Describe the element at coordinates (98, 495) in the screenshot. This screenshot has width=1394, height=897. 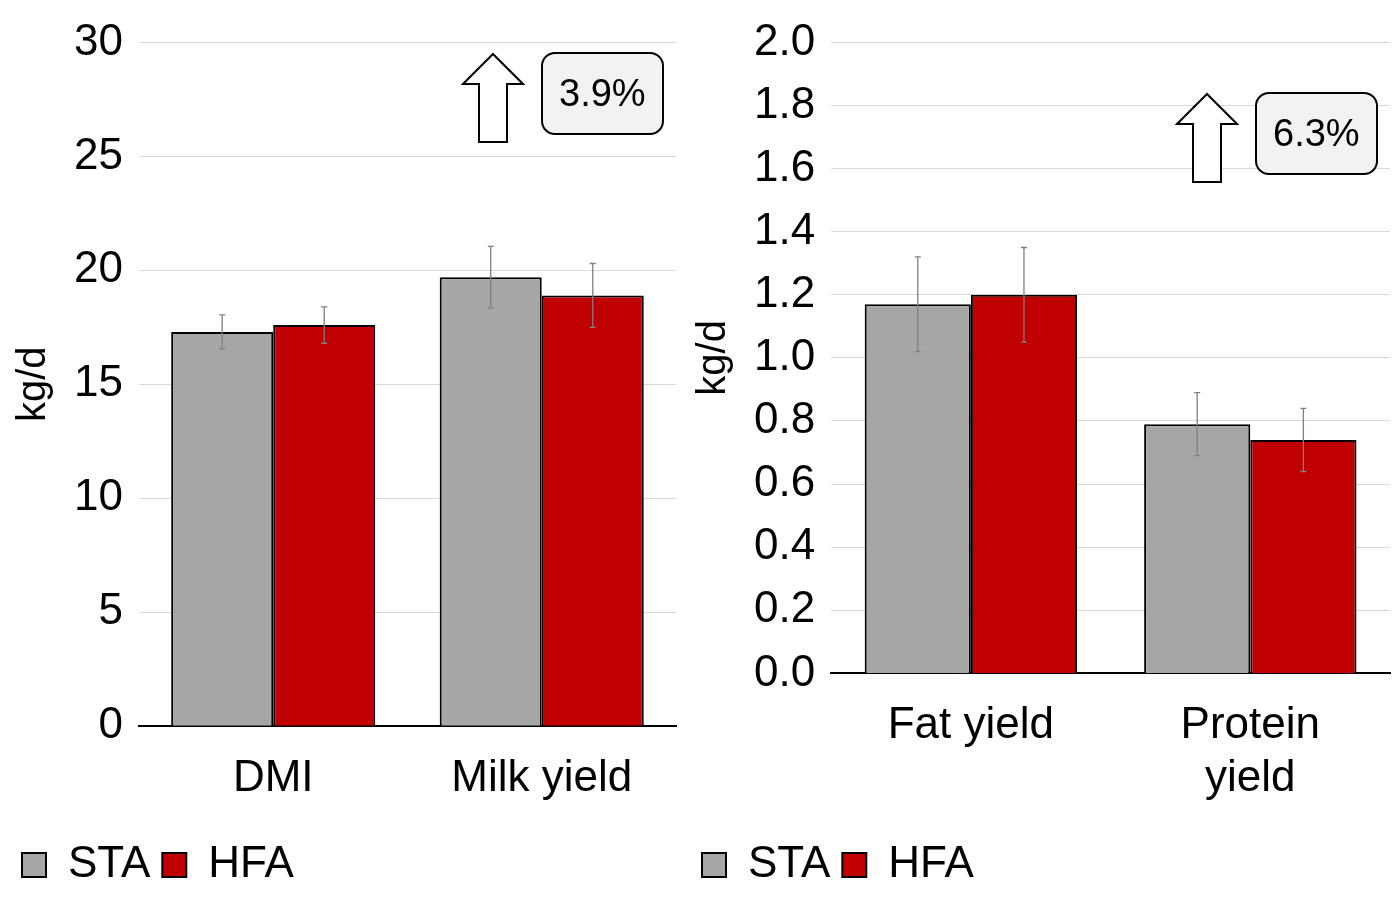
I see `y-tick-label: 10` at that location.